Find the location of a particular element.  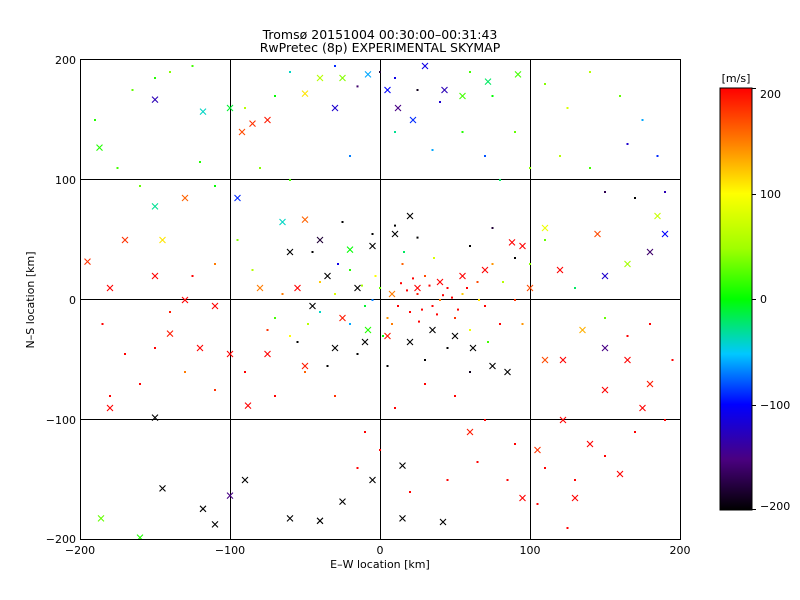

chart-title: Tromsø 20151004 00:30:00–00:31:43 is located at coordinates (380, 34).